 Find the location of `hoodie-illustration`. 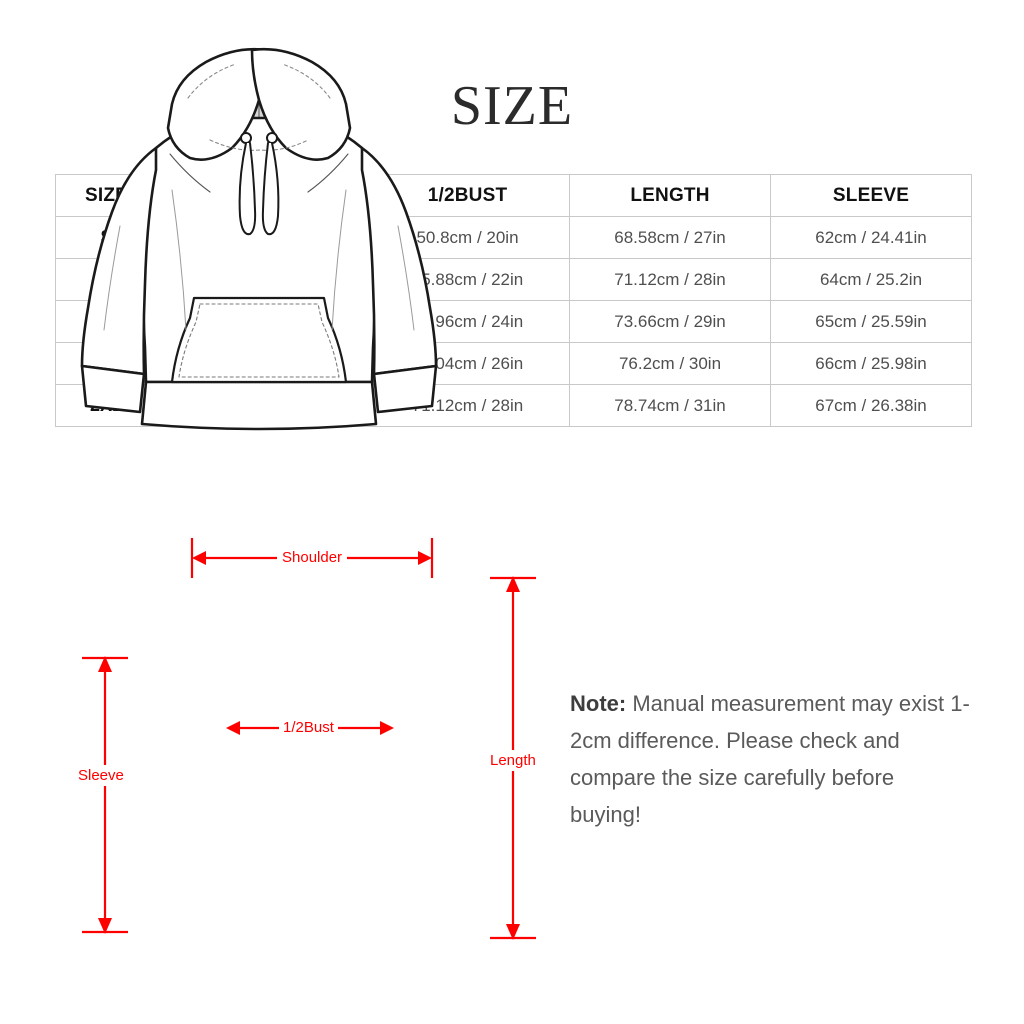

hoodie-illustration is located at coordinates (259, 239).